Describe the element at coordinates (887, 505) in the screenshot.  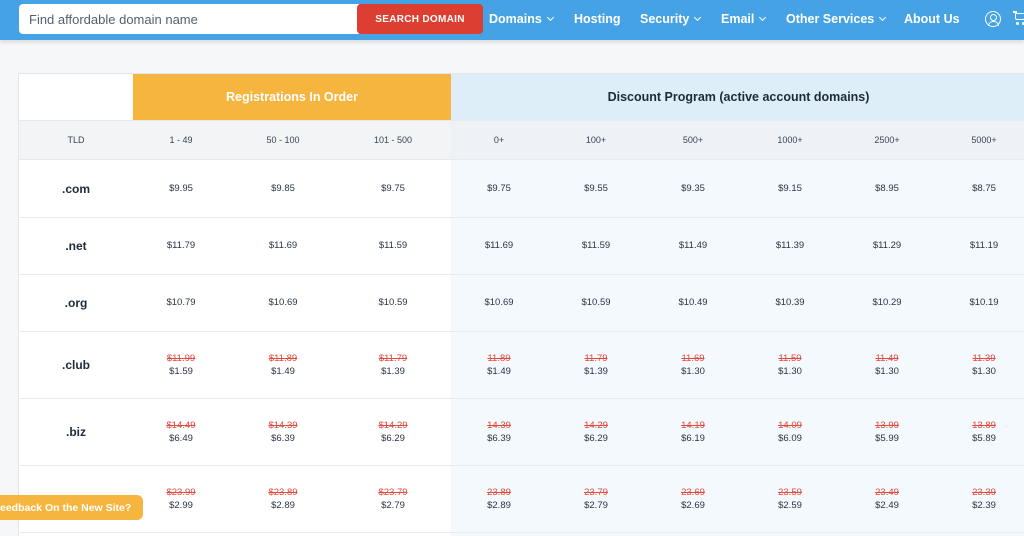
I see `price-value: $2.49` at that location.